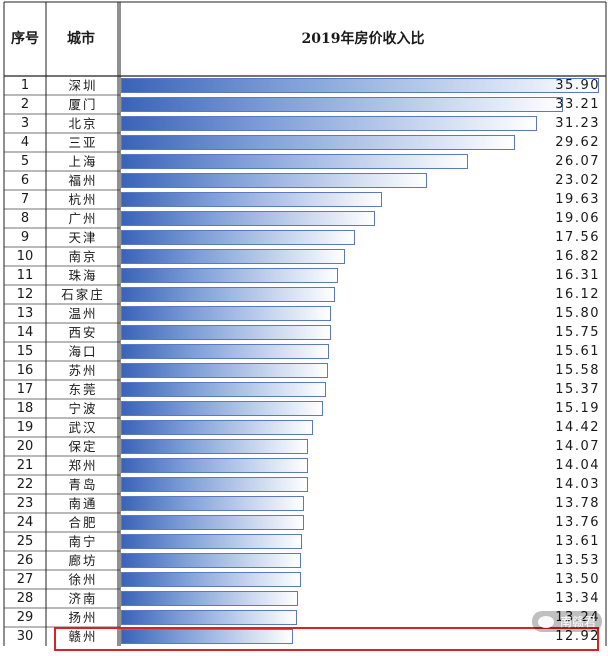  Describe the element at coordinates (577, 294) in the screenshot. I see `value-label: 16.12` at that location.